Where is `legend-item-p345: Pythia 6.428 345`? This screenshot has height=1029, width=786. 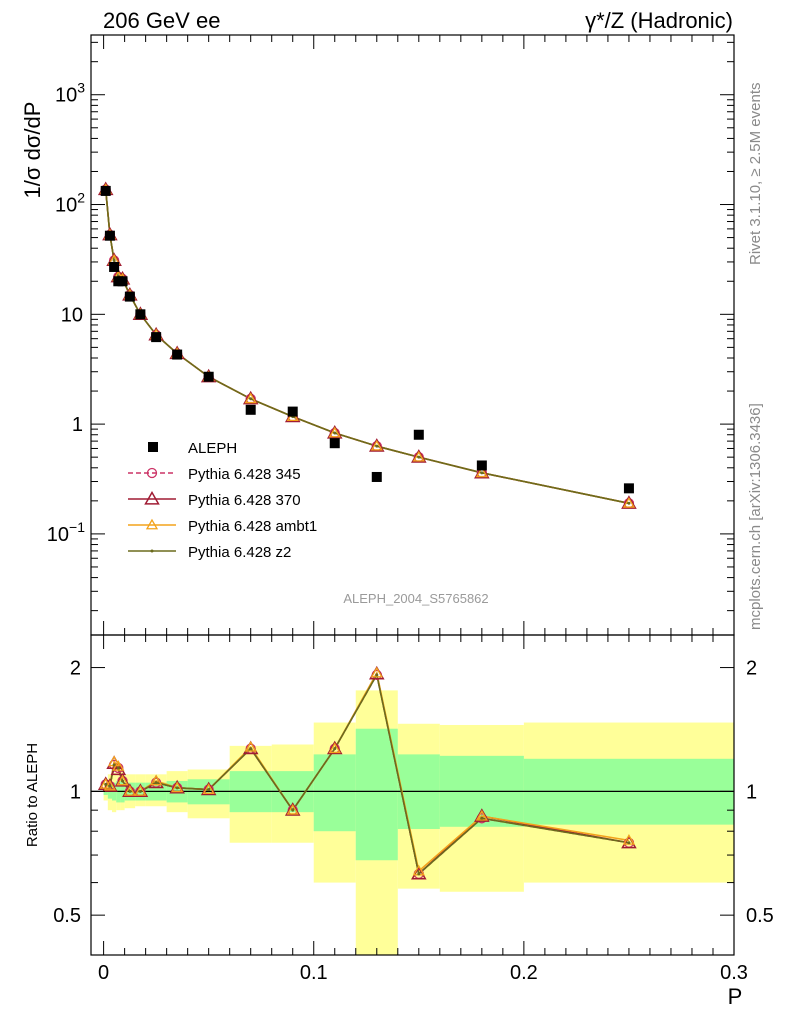
legend-item-p345: Pythia 6.428 345 is located at coordinates (214, 474).